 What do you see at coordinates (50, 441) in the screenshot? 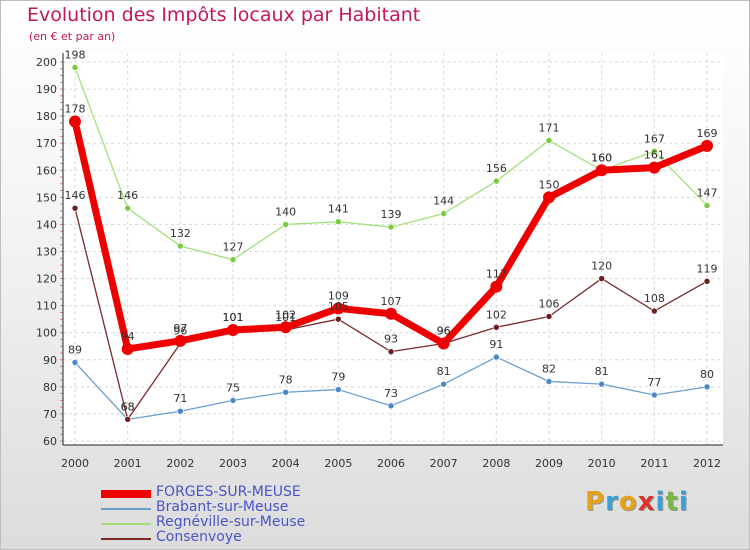
I see `y-tick-label: 60` at bounding box center [50, 441].